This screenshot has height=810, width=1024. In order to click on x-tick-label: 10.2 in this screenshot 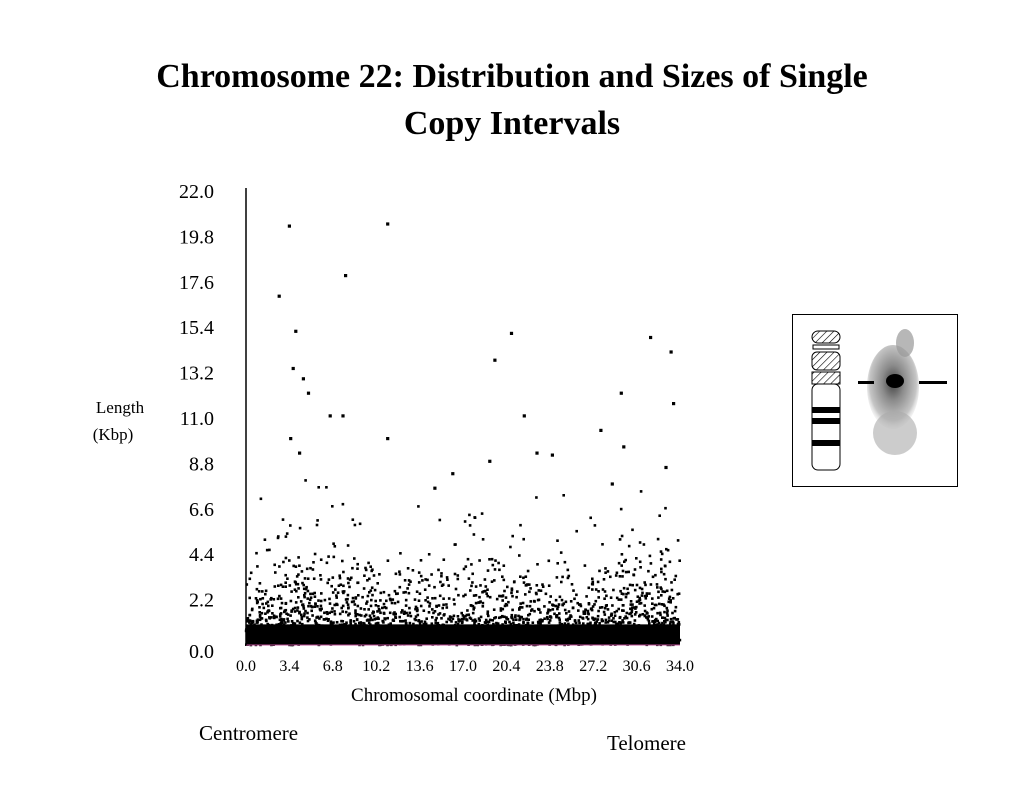, I will do `click(376, 666)`.